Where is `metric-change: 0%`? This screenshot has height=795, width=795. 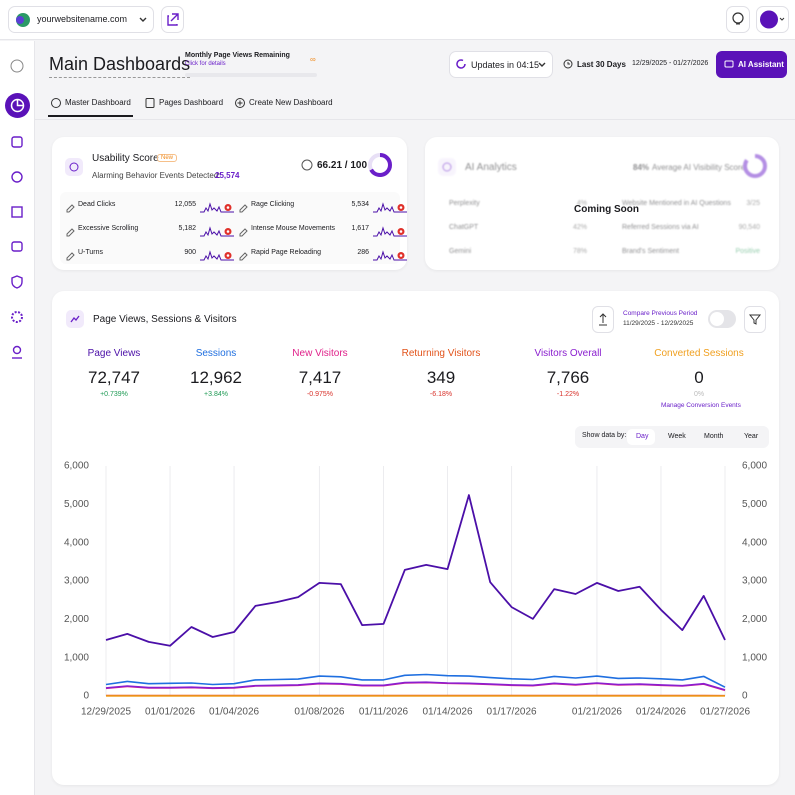 metric-change: 0% is located at coordinates (699, 394).